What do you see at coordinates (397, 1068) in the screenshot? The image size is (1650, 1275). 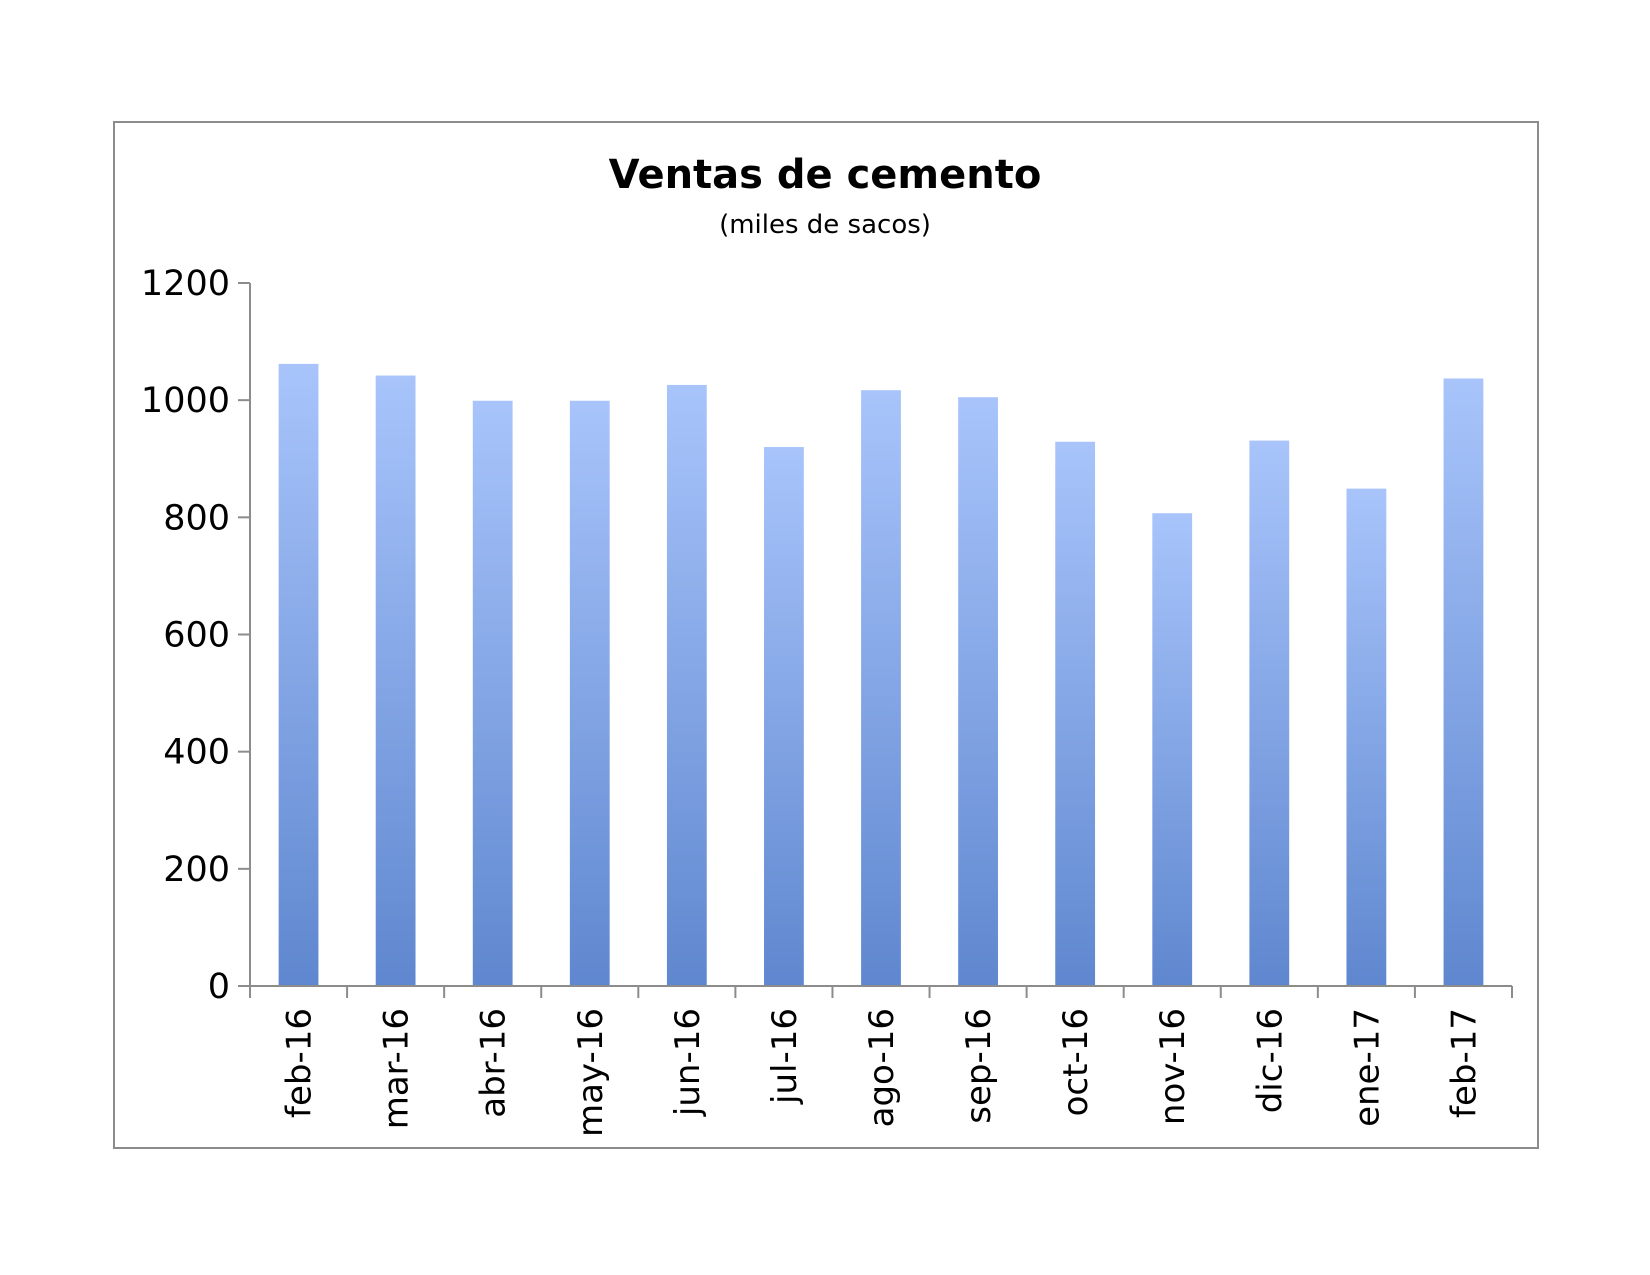 I see `x-tick-label: mar-16` at bounding box center [397, 1068].